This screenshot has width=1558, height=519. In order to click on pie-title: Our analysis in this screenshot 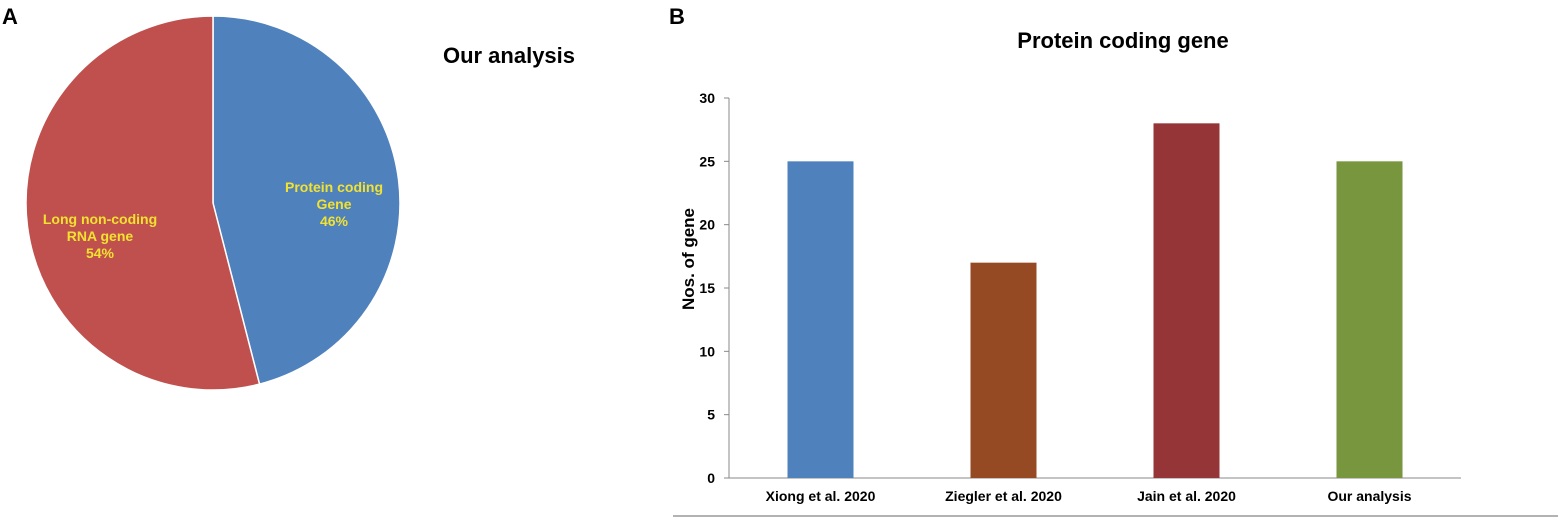, I will do `click(509, 55)`.